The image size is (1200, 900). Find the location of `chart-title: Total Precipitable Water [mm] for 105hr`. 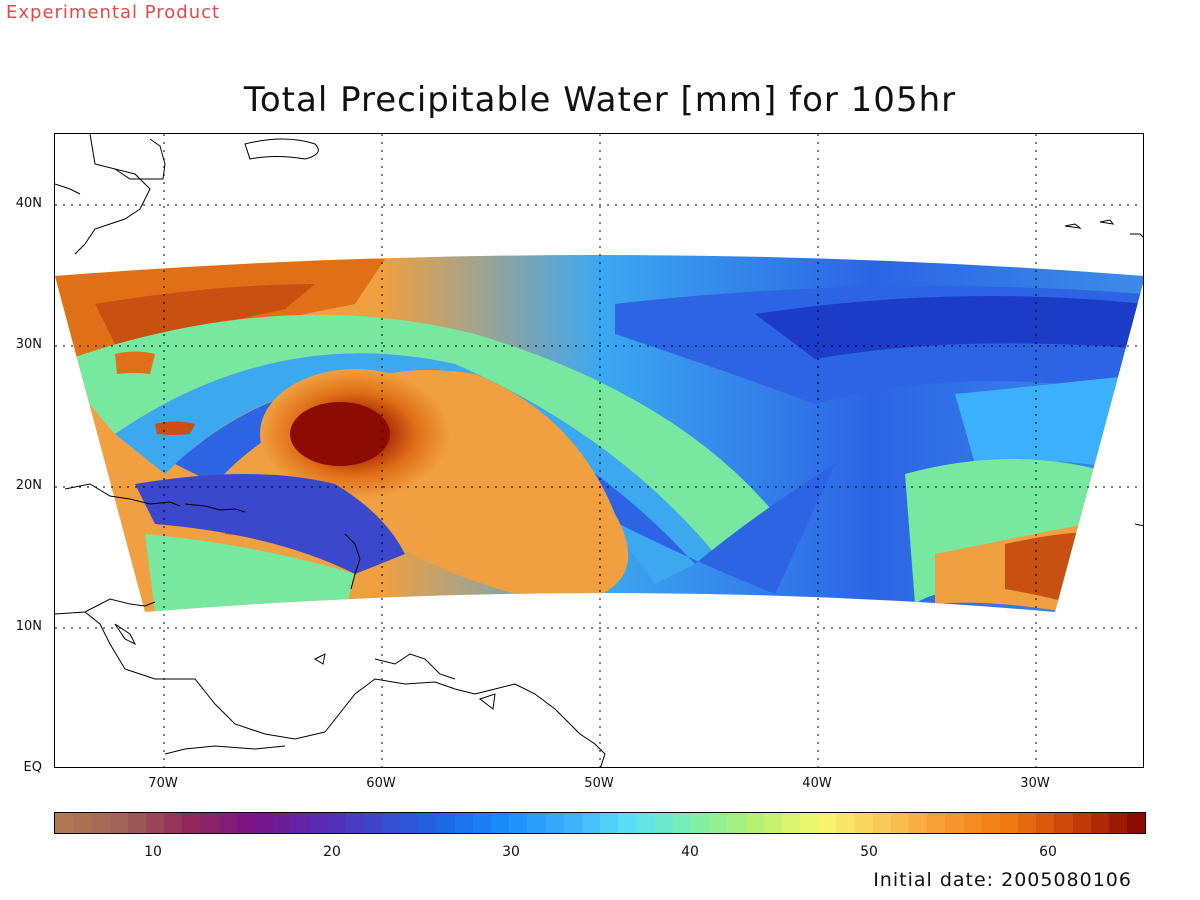

chart-title: Total Precipitable Water [mm] for 105hr is located at coordinates (600, 100).